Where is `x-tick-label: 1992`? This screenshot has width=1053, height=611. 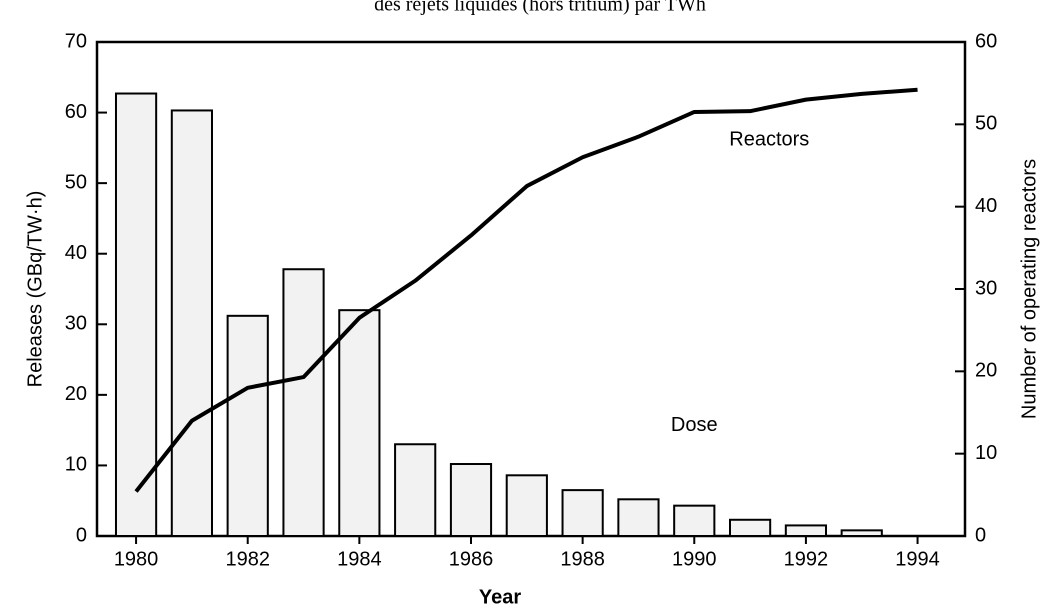 x-tick-label: 1992 is located at coordinates (806, 559).